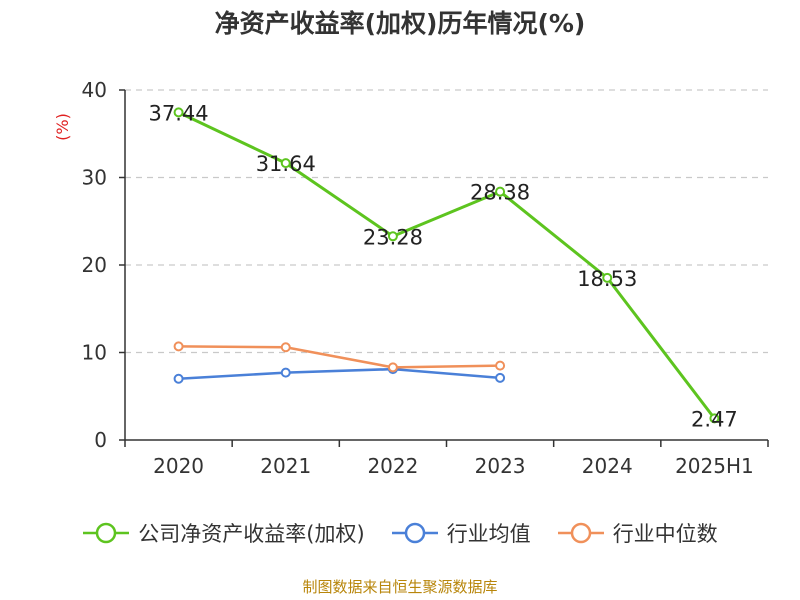 The image size is (800, 600). I want to click on data-label: 28.38, so click(500, 193).